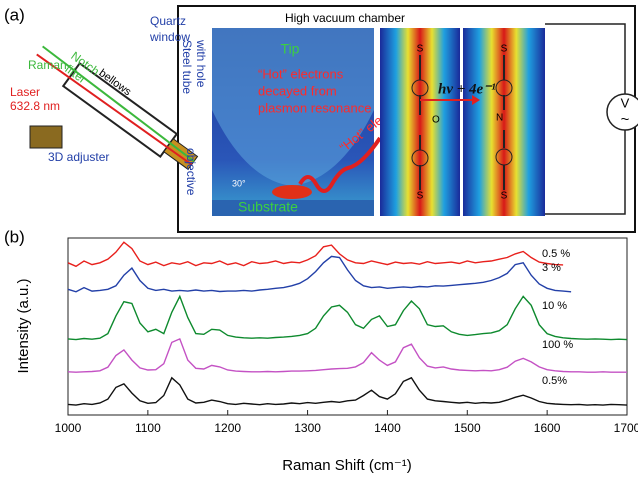  Describe the element at coordinates (68, 428) in the screenshot. I see `x-tick-label: 1000` at that location.